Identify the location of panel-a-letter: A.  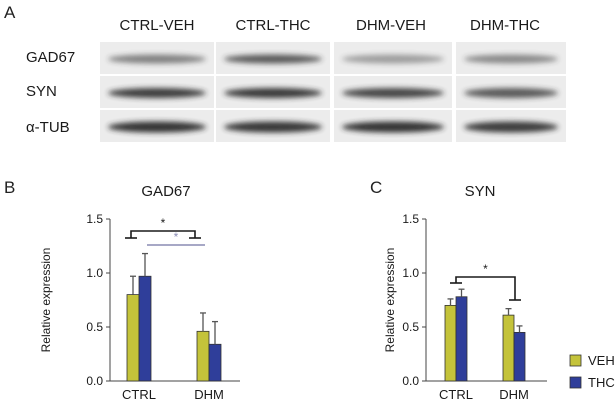
(10, 12).